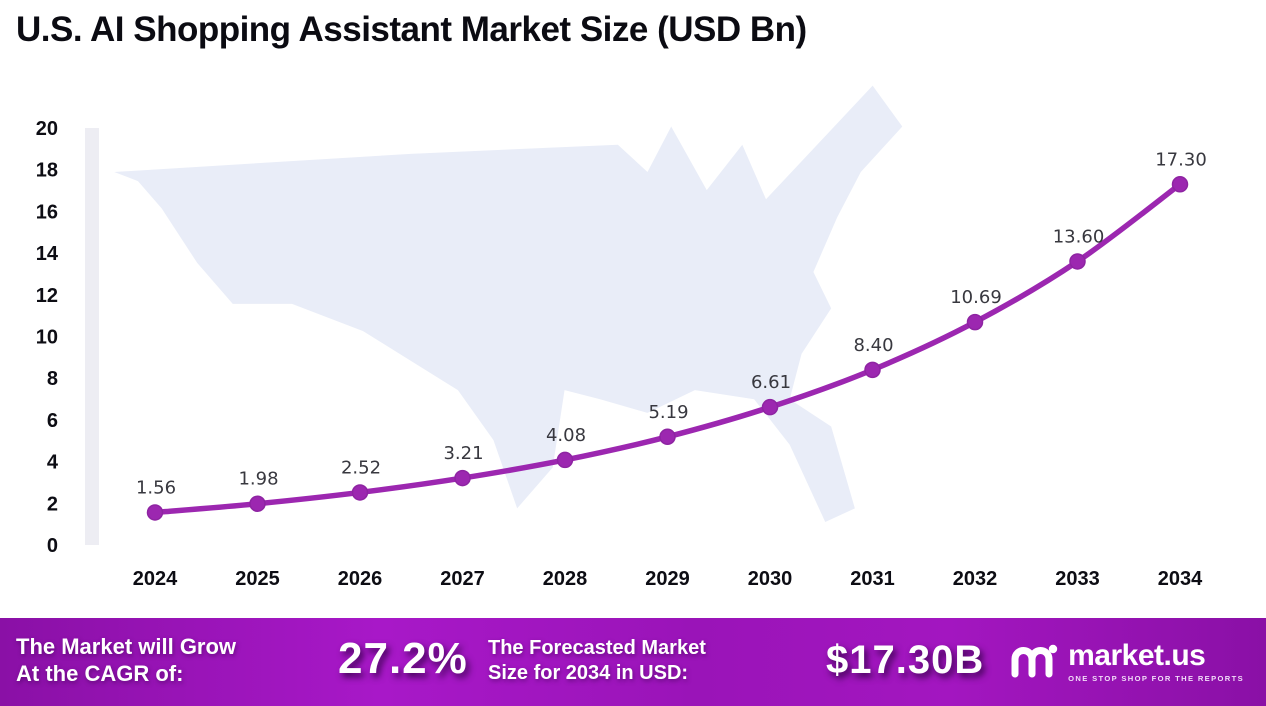 The image size is (1266, 706). Describe the element at coordinates (92, 336) in the screenshot. I see `y-axis-strip` at that location.